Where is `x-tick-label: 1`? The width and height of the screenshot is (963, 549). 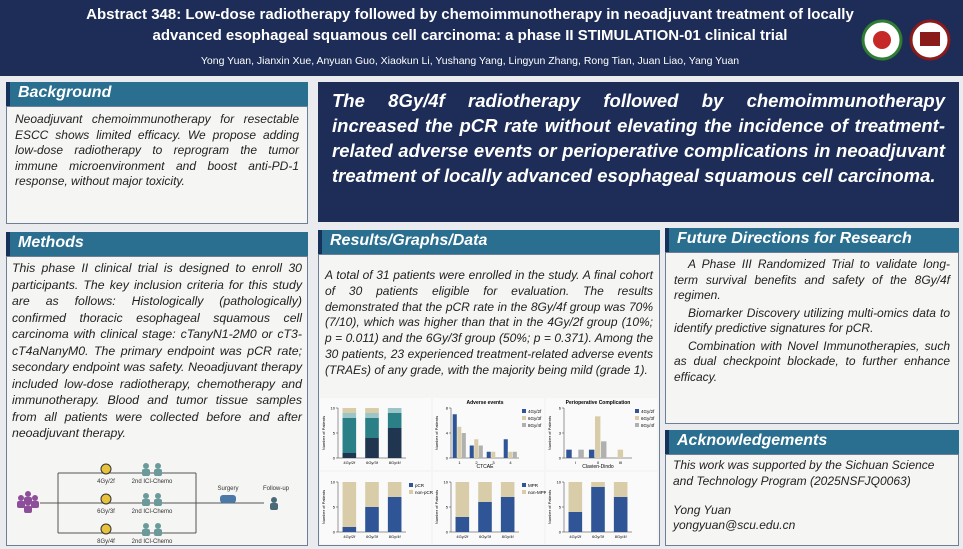 x-tick-label: 1 is located at coordinates (459, 462).